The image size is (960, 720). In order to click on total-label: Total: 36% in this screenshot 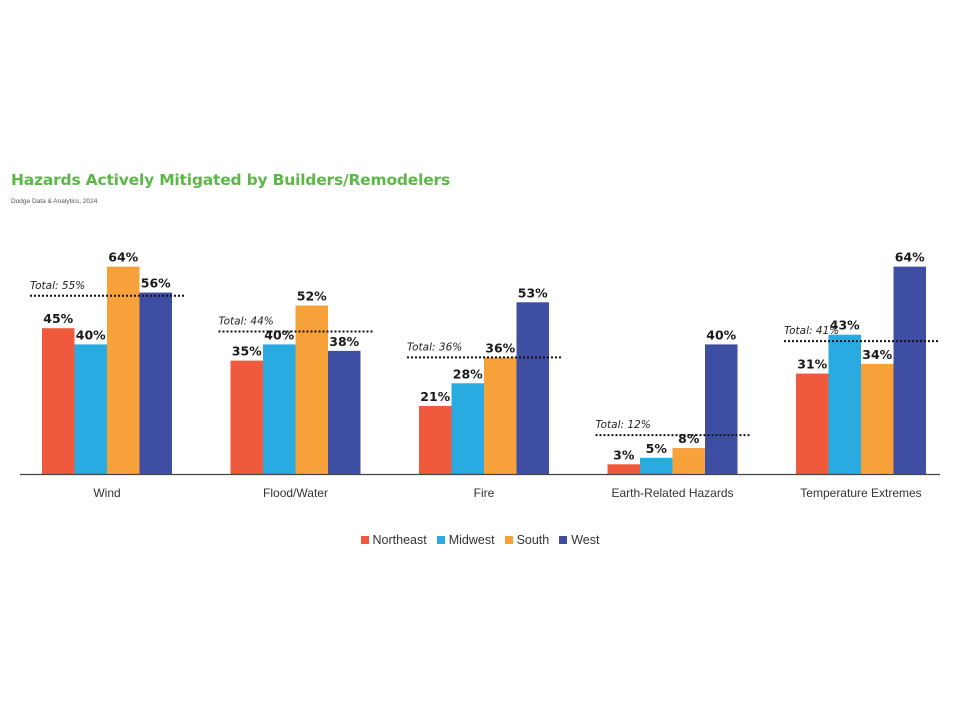, I will do `click(434, 347)`.